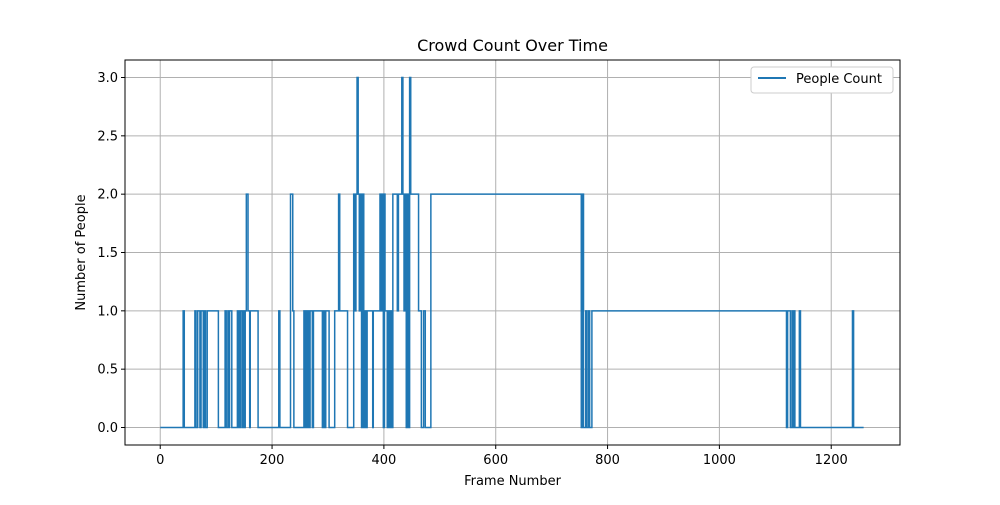  What do you see at coordinates (512, 45) in the screenshot?
I see `chart-title: Crowd Count Over Time` at bounding box center [512, 45].